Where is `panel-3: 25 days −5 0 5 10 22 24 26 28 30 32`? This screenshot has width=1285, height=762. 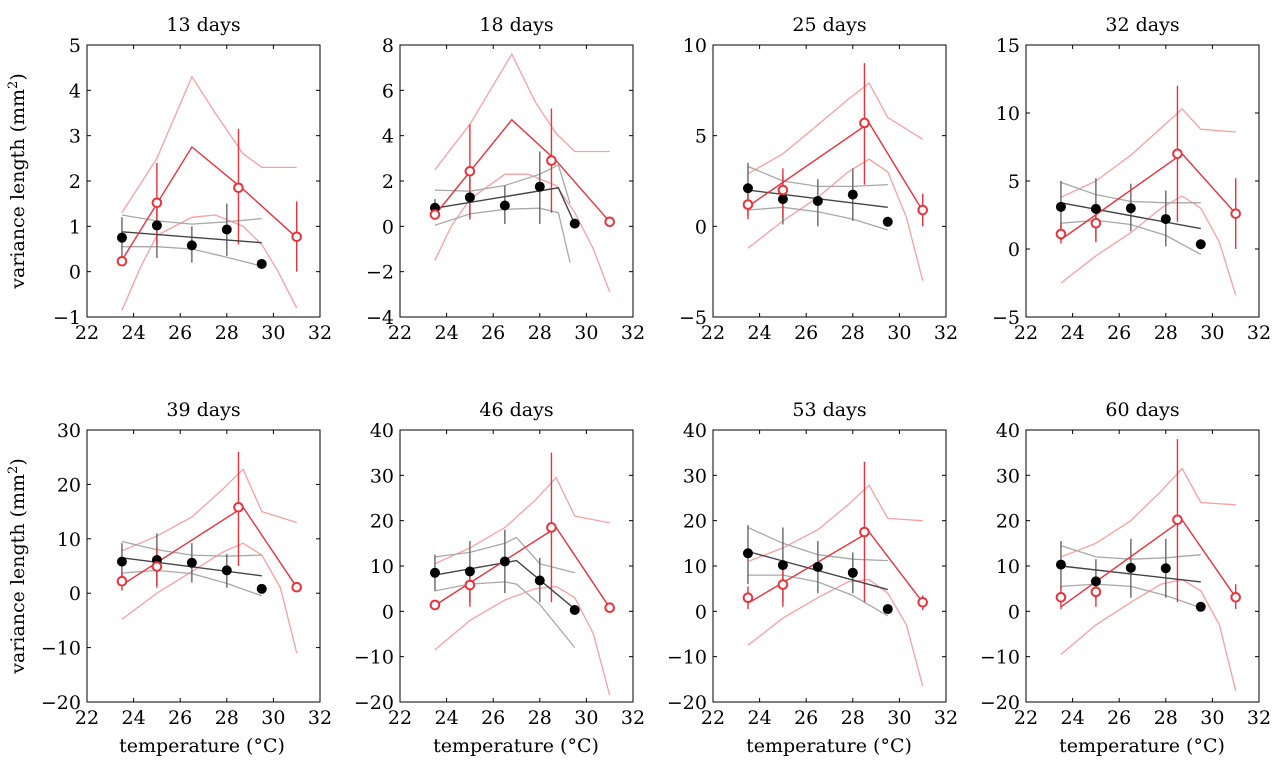
panel-3: 25 days −5 0 5 10 22 24 26 28 30 32 is located at coordinates (818, 179).